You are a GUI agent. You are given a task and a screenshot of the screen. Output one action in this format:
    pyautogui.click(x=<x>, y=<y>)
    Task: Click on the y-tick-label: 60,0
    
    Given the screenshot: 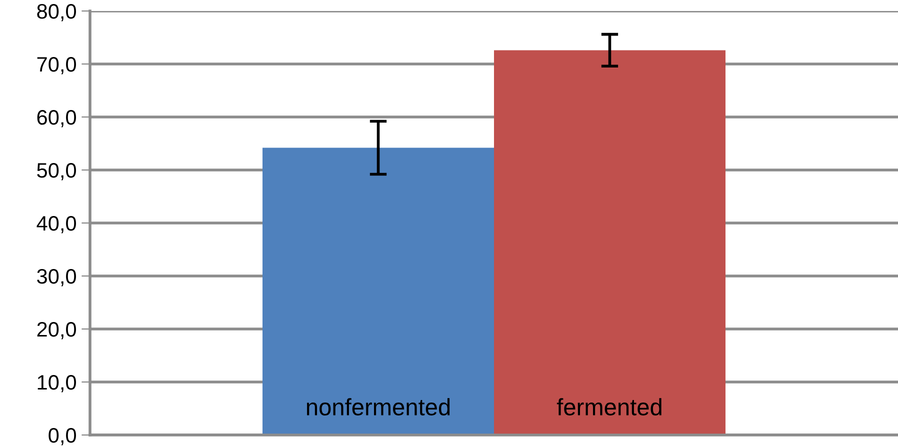 What is the action you would take?
    pyautogui.click(x=56, y=119)
    